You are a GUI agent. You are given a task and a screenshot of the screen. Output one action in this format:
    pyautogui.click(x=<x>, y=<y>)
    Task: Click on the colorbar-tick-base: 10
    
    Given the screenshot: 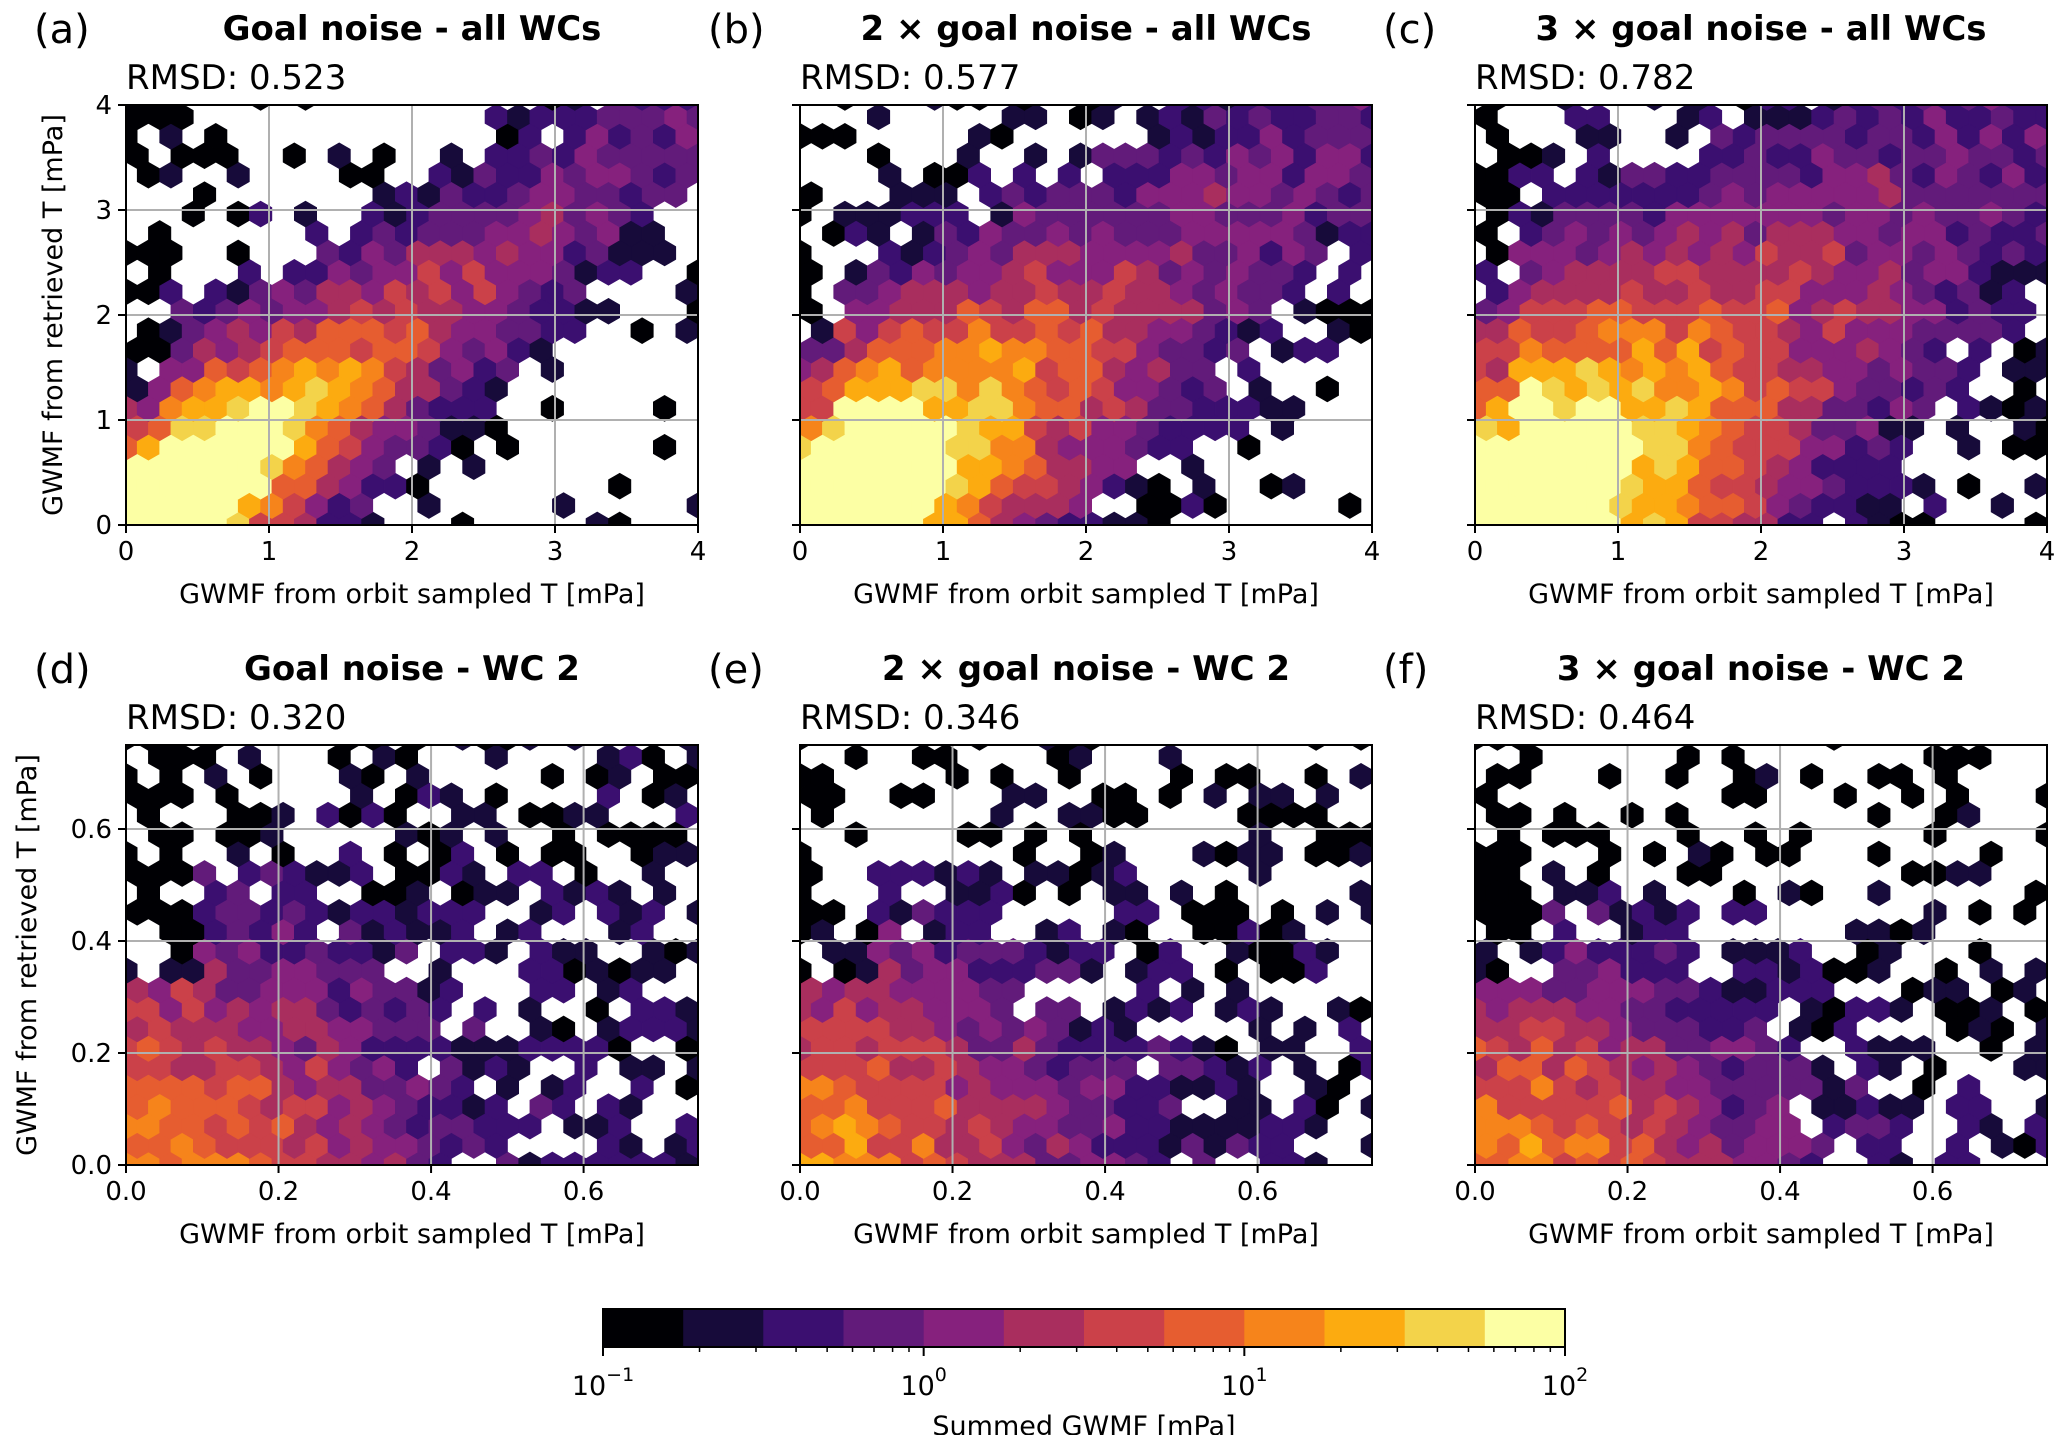 What is the action you would take?
    pyautogui.click(x=1559, y=1386)
    